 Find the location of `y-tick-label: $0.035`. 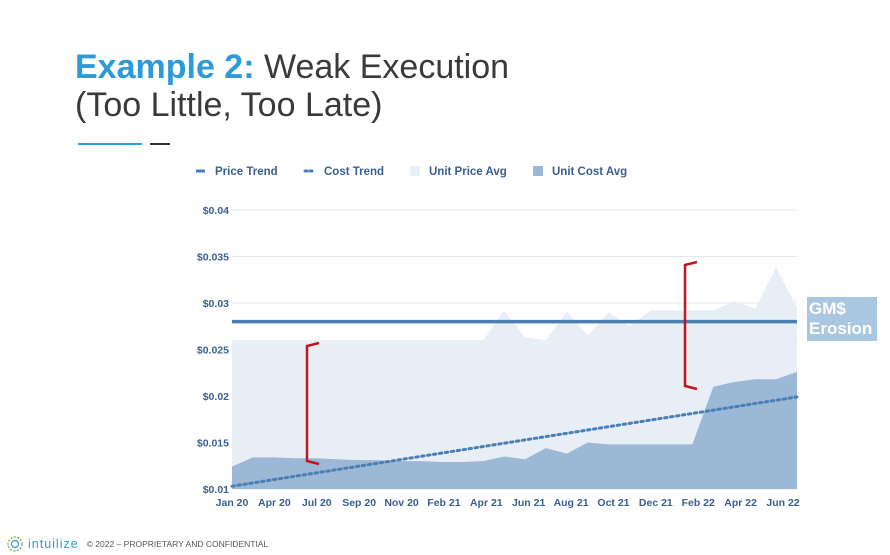

y-tick-label: $0.035 is located at coordinates (213, 258).